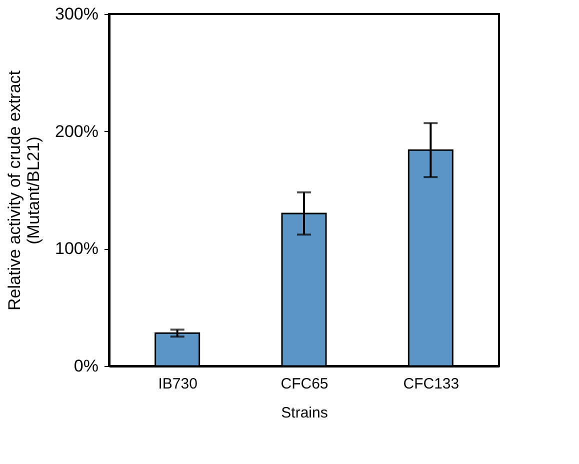 The width and height of the screenshot is (579, 464). I want to click on x-tick-label: IB730, so click(178, 384).